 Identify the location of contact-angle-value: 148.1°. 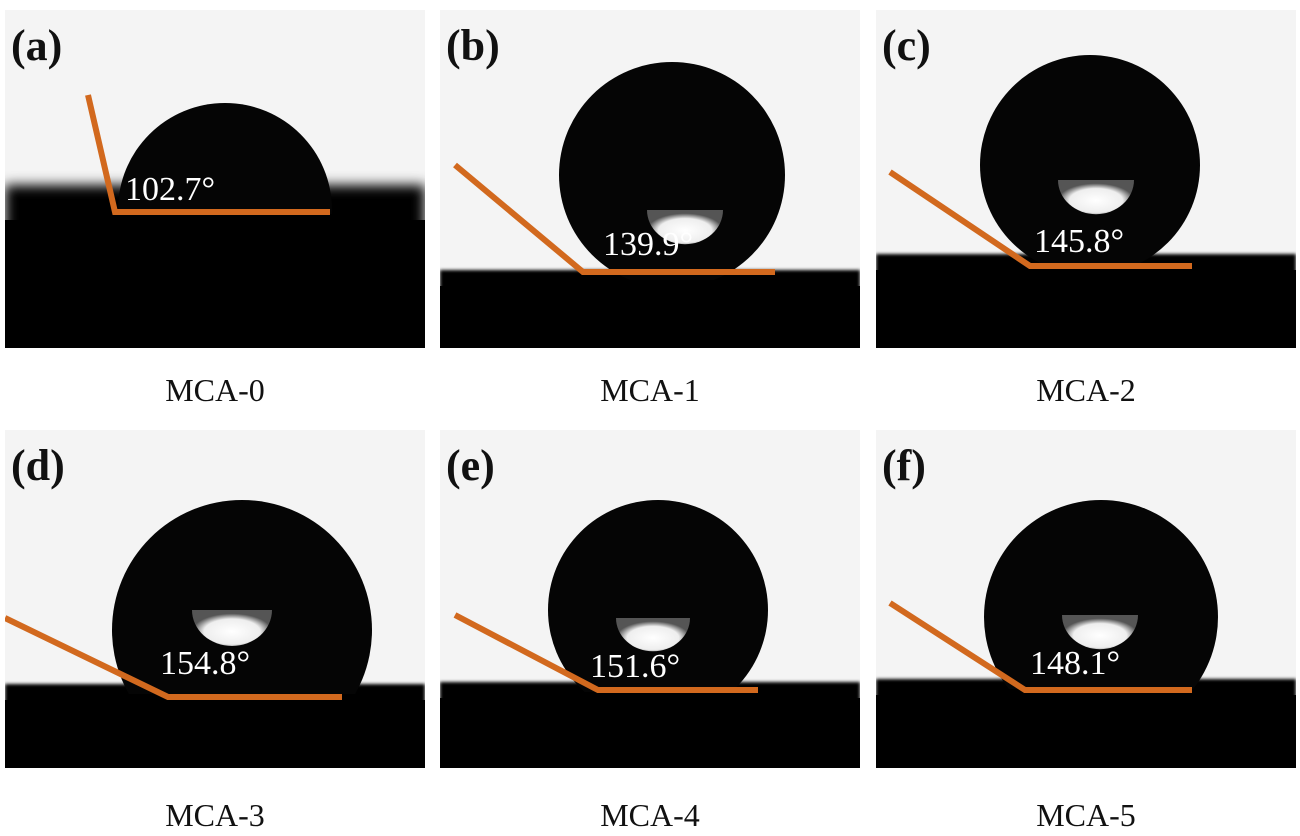
(1075, 663).